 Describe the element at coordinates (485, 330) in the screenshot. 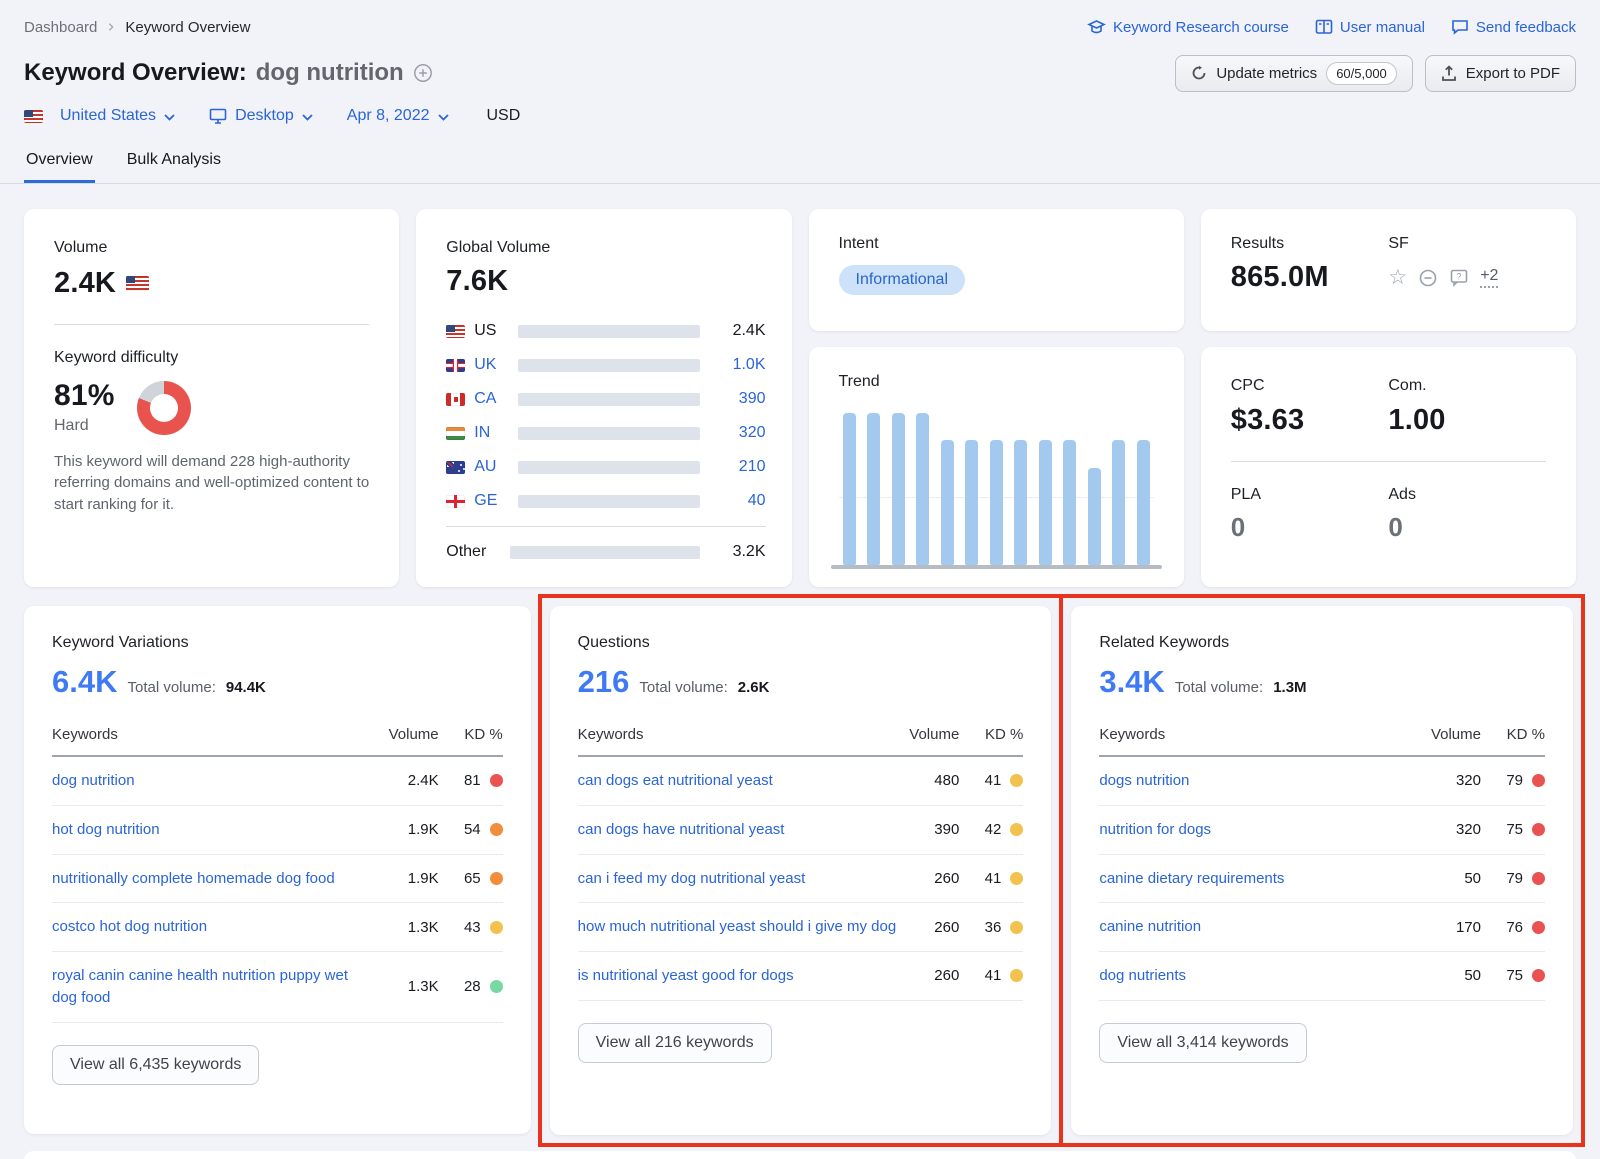

I see `country-code: US` at that location.